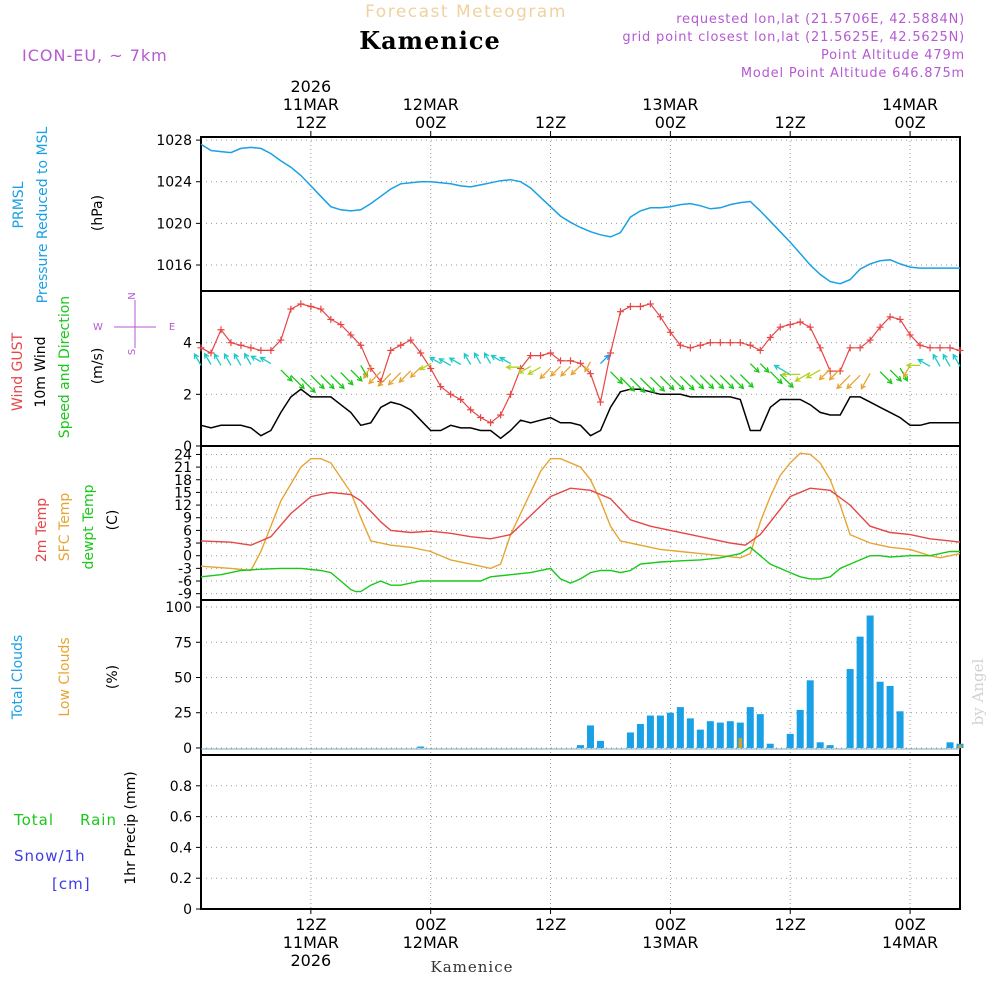  What do you see at coordinates (174, 141) in the screenshot?
I see `pressure-ytick-label: 1028` at bounding box center [174, 141].